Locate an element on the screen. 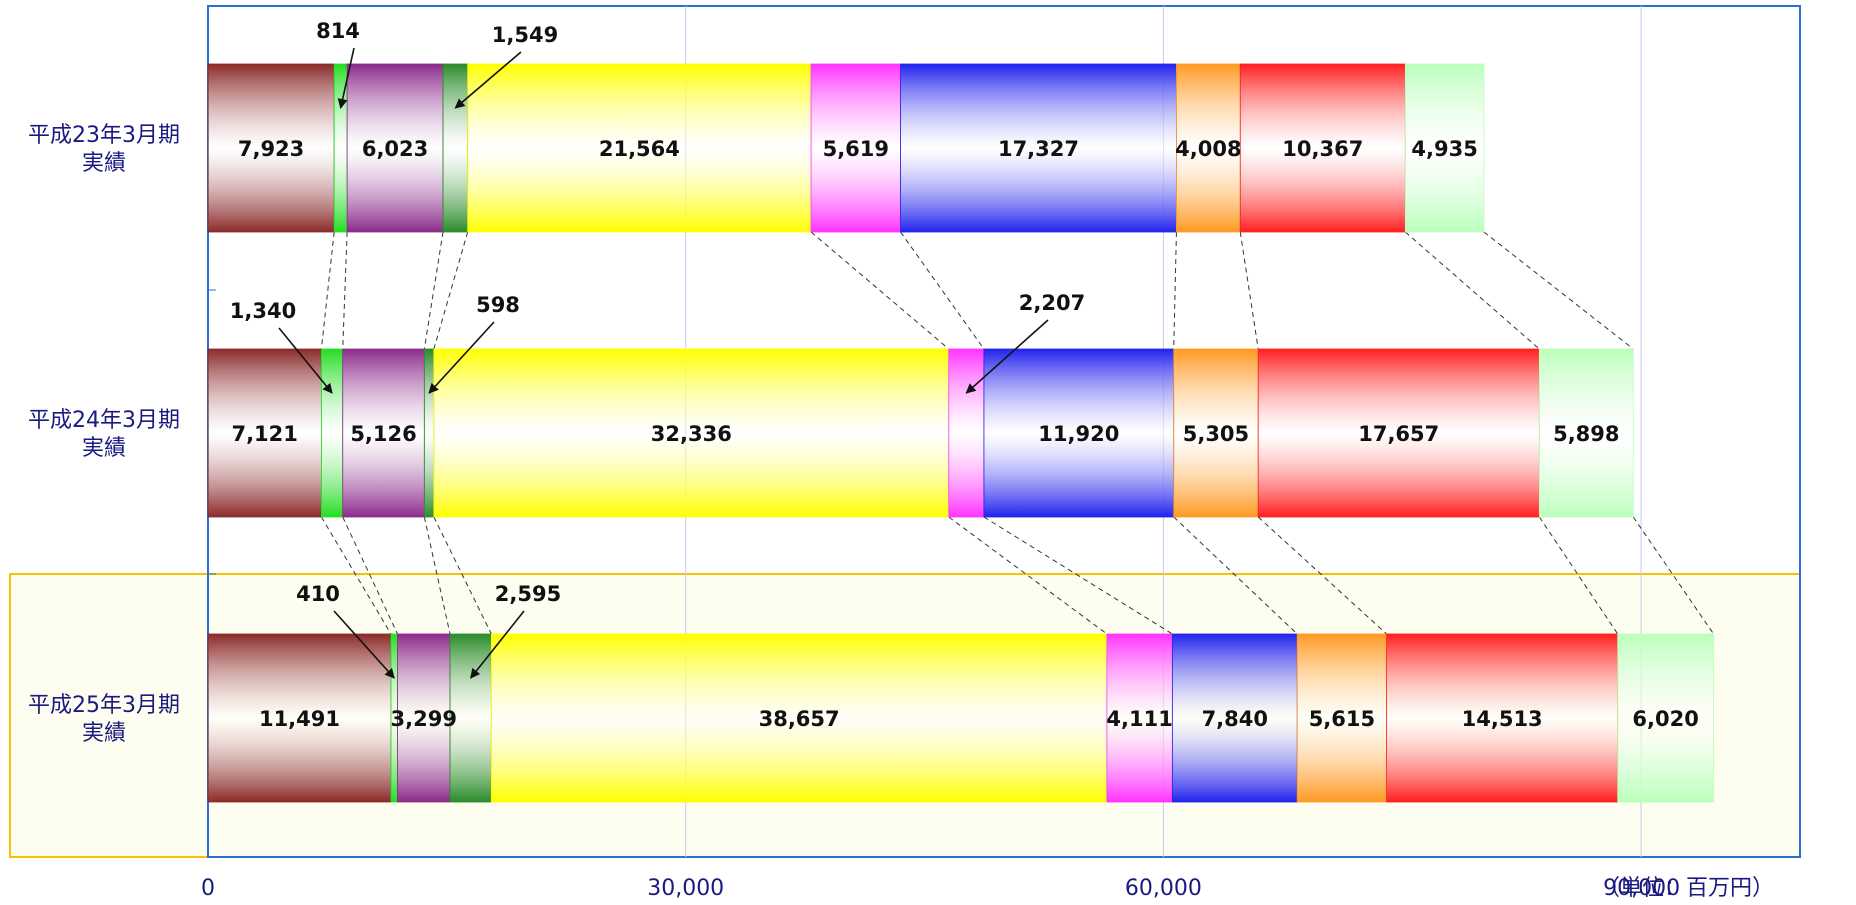 The image size is (1856, 905). value-label: 3,299 is located at coordinates (424, 719).